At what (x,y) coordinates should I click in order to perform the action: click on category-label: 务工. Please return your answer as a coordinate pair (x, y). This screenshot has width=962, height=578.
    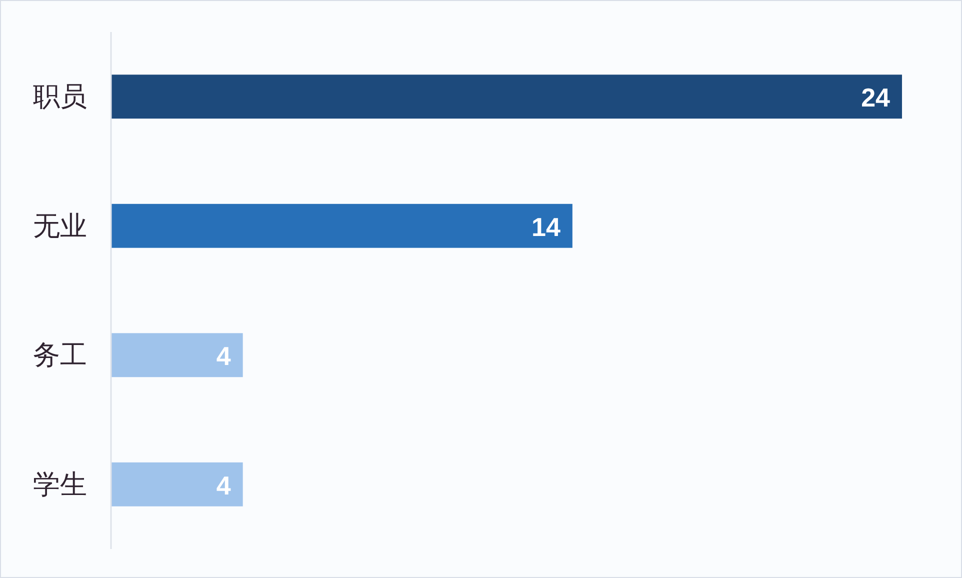
    Looking at the image, I should click on (60, 355).